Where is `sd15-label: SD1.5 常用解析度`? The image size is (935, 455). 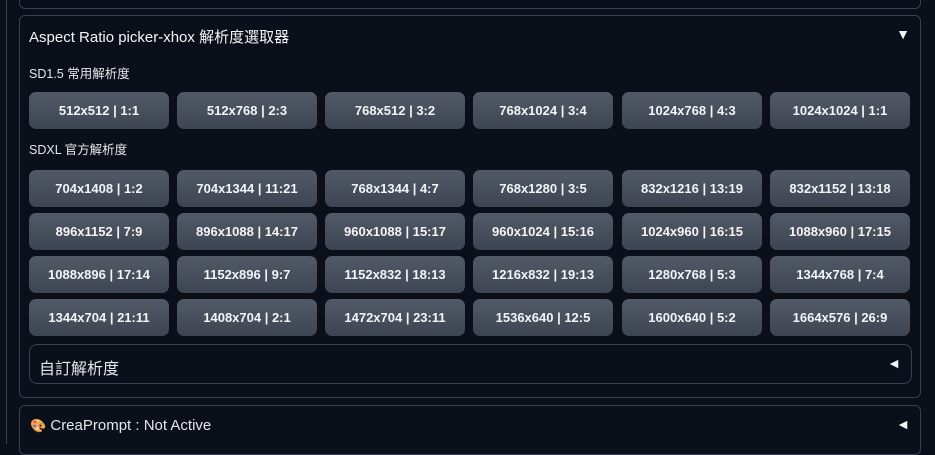
sd15-label: SD1.5 常用解析度 is located at coordinates (79, 74).